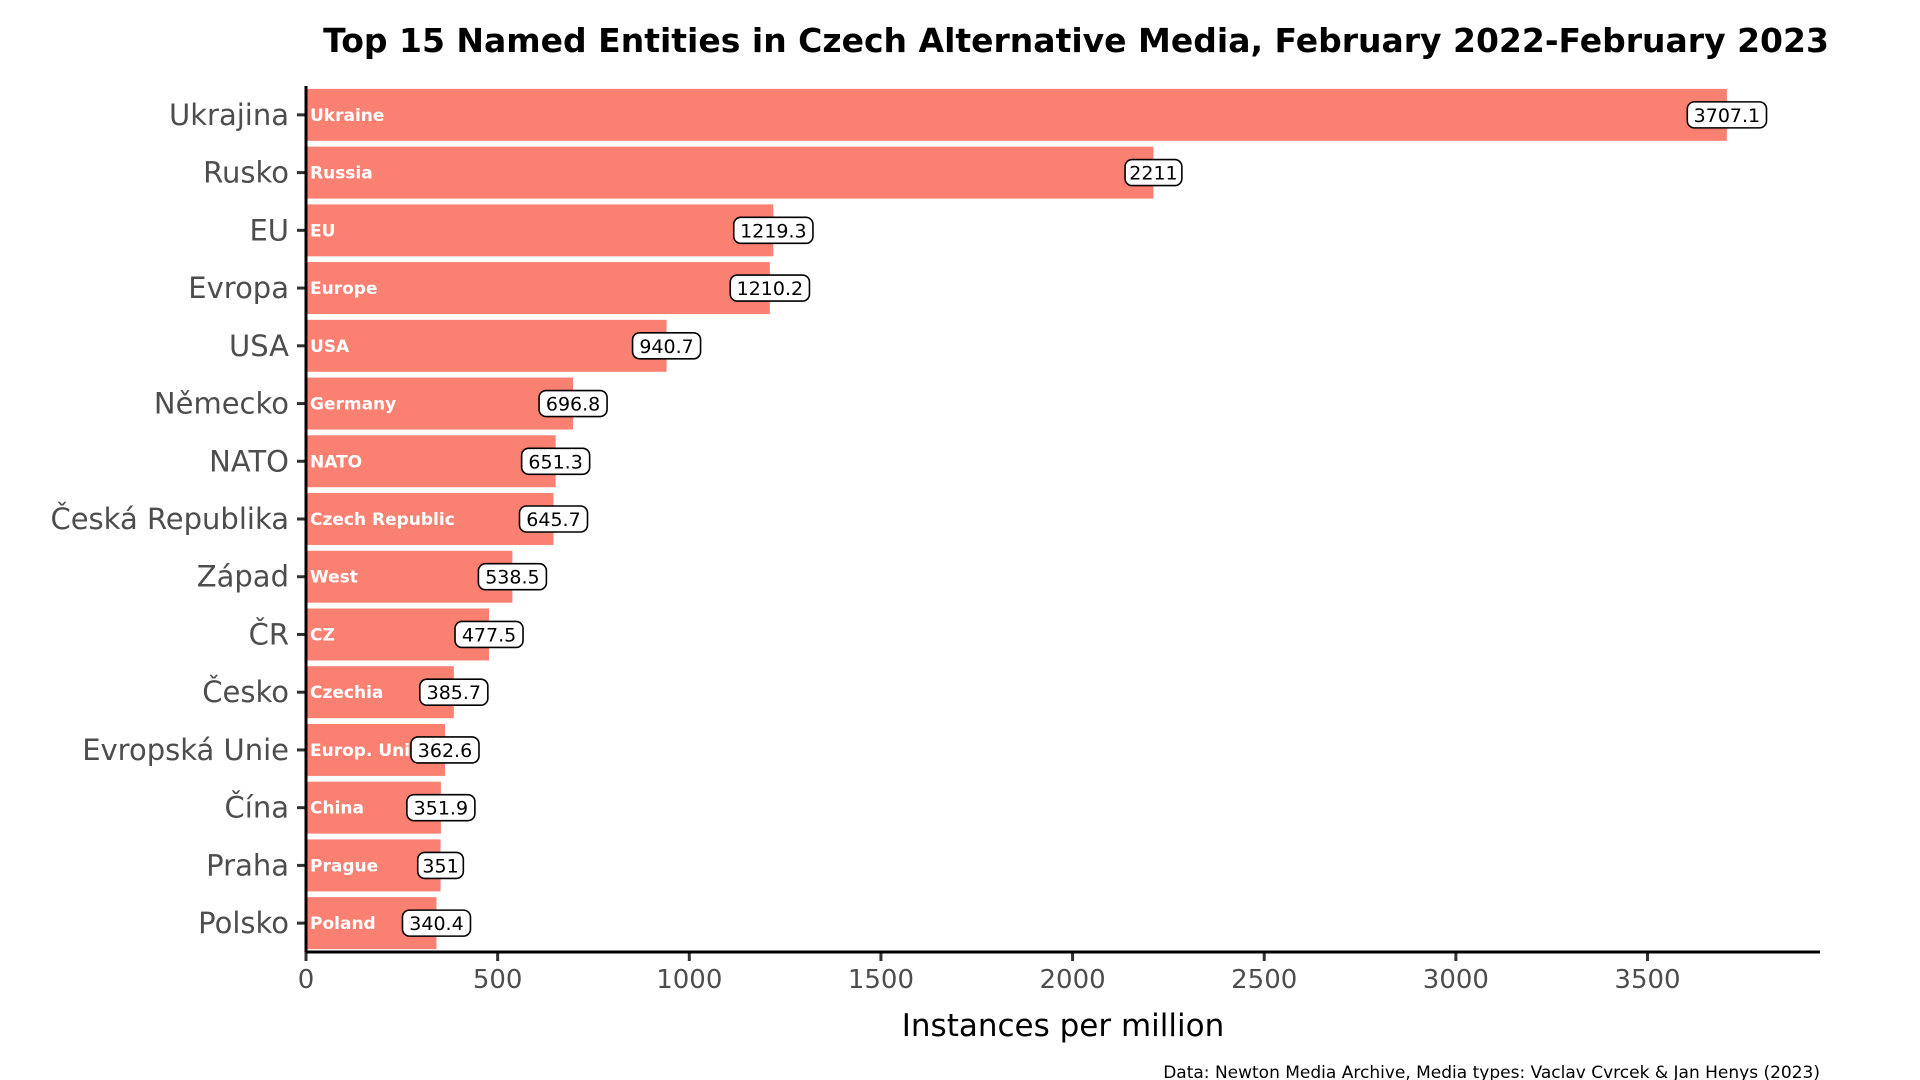 This screenshot has width=1920, height=1080. Describe the element at coordinates (382, 520) in the screenshot. I see `bar-inner-label-7: Czech Republic` at that location.